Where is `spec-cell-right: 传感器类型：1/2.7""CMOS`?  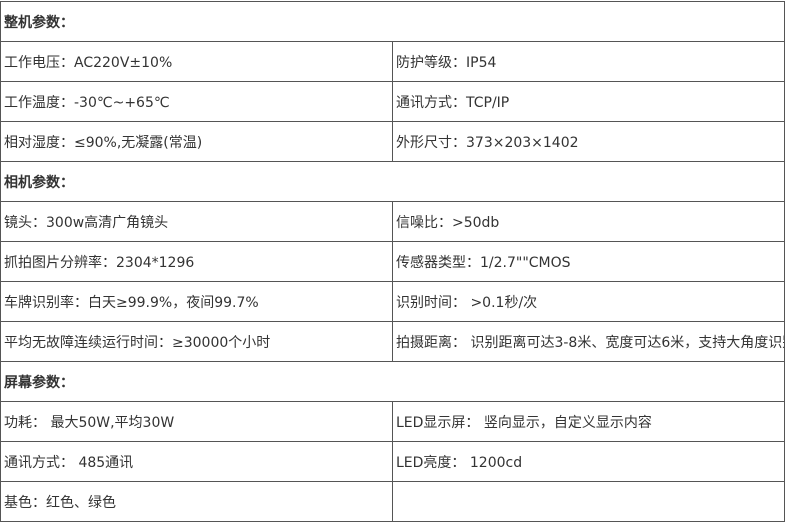
spec-cell-right: 传感器类型：1/2.7""CMOS is located at coordinates (588, 261).